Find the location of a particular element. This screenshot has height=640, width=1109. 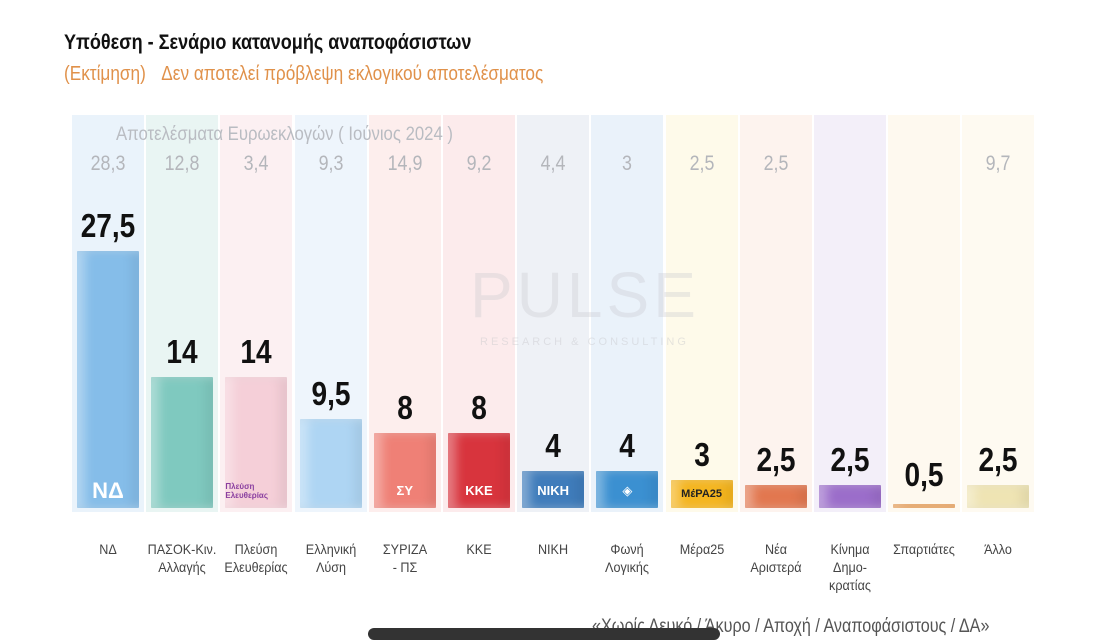

euro-result-label: 14,9 is located at coordinates (405, 163).